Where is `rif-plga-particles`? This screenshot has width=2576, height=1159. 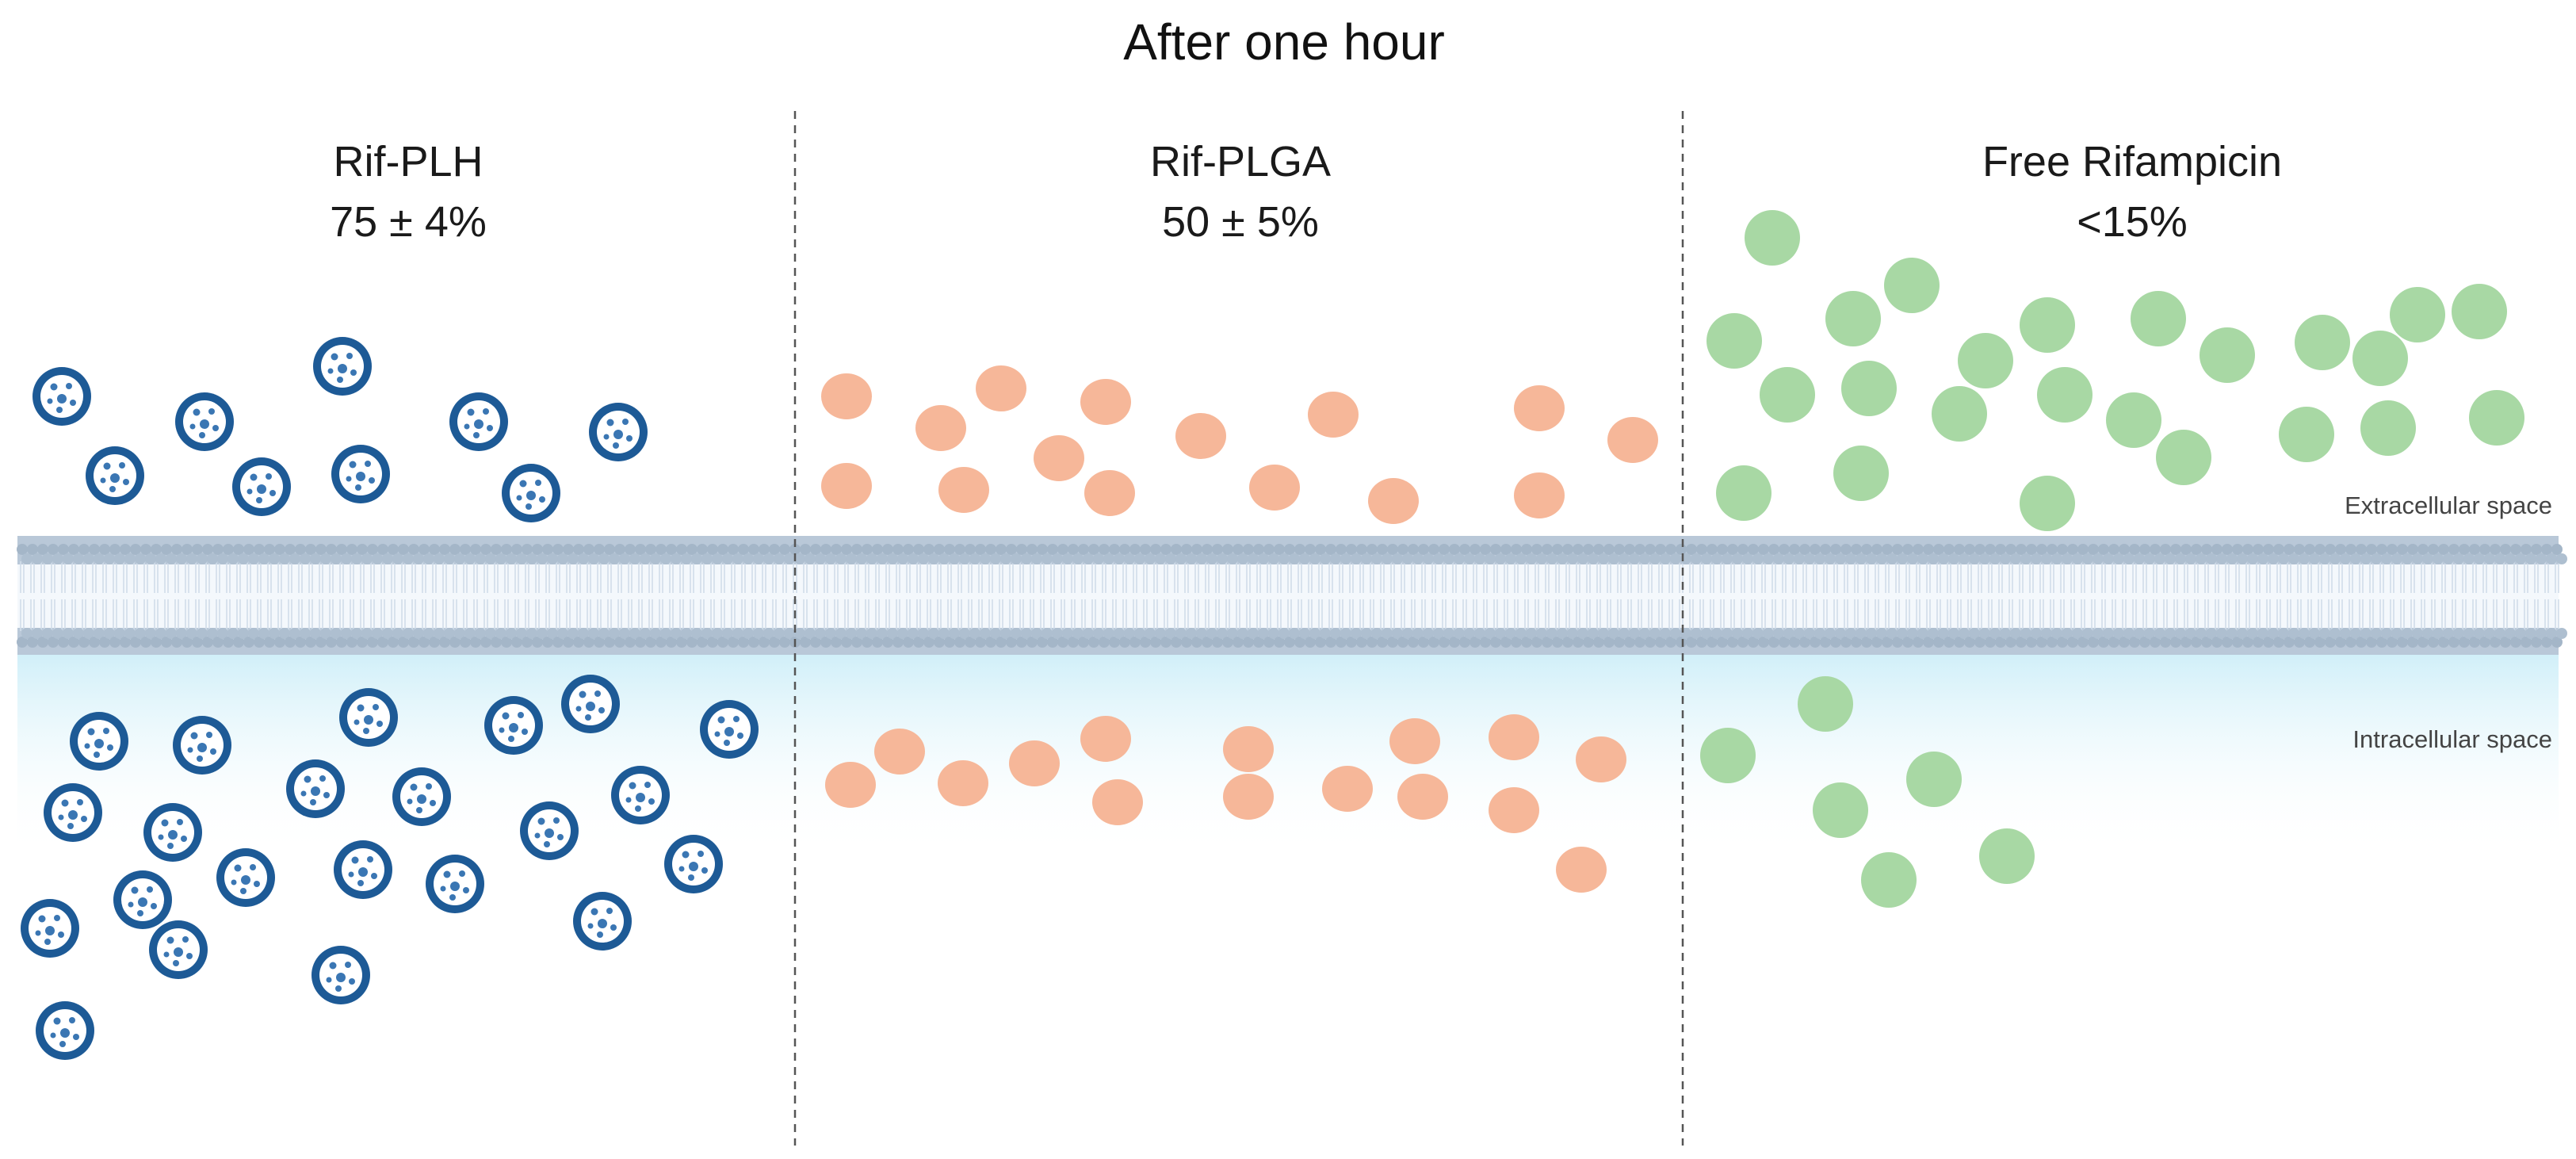
rif-plga-particles is located at coordinates (1239, 629).